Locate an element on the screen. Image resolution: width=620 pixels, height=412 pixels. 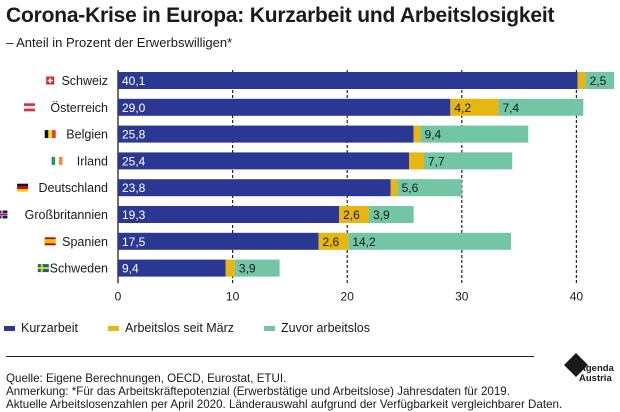
spain-flag-icon is located at coordinates (50, 241).